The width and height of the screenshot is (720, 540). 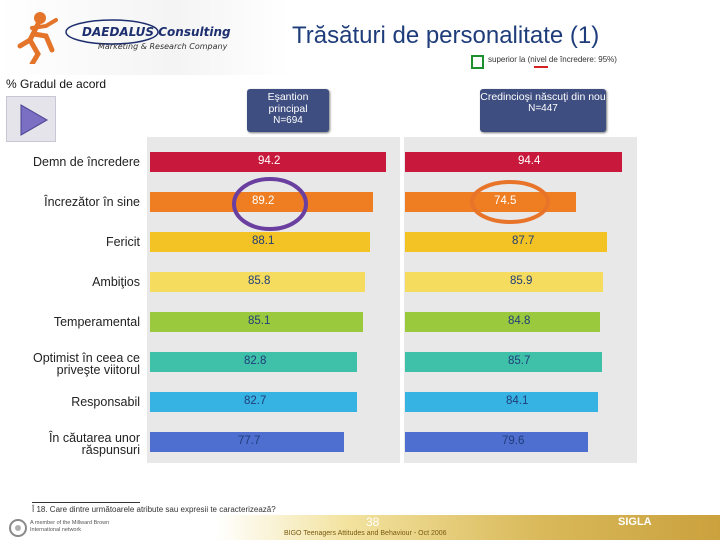 I want to click on green-square-icon, so click(x=477, y=62).